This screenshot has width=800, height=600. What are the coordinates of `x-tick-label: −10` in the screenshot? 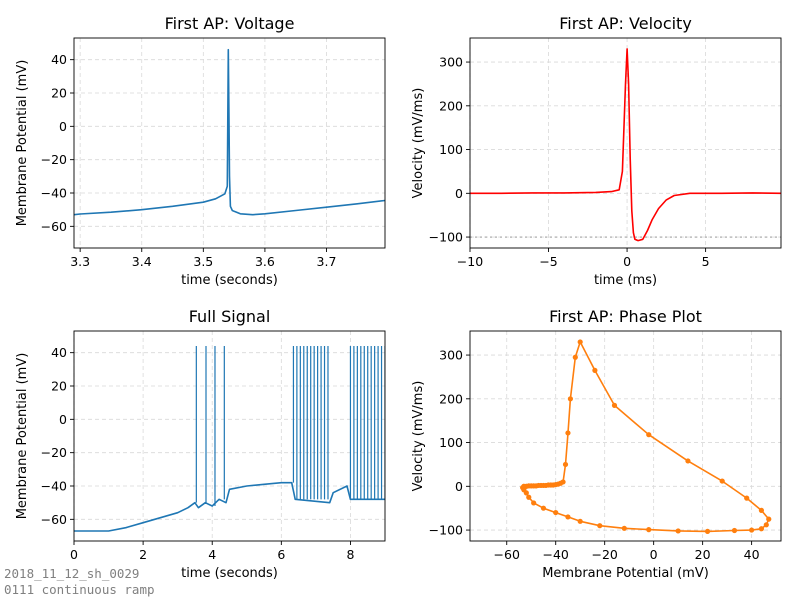 It's located at (470, 261).